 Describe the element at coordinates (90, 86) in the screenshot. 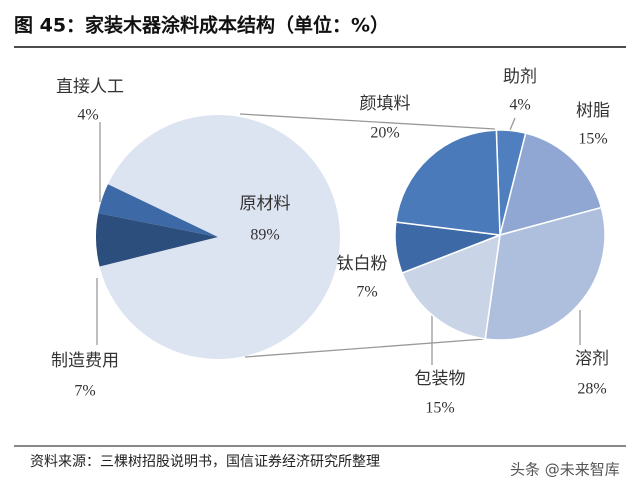

I see `slice-label: 直接人工` at that location.